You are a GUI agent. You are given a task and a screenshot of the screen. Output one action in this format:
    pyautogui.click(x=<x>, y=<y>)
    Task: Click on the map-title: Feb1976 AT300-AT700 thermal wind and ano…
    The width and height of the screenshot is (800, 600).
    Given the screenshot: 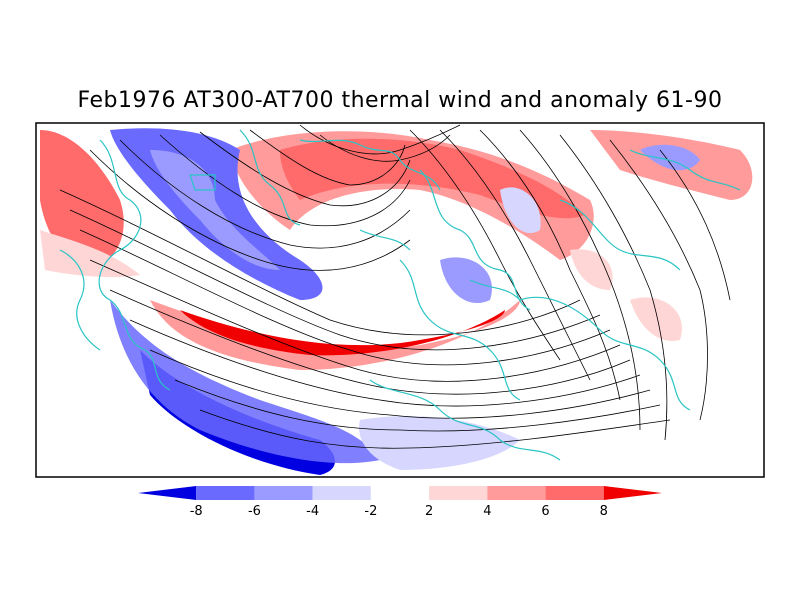 What is the action you would take?
    pyautogui.click(x=400, y=100)
    